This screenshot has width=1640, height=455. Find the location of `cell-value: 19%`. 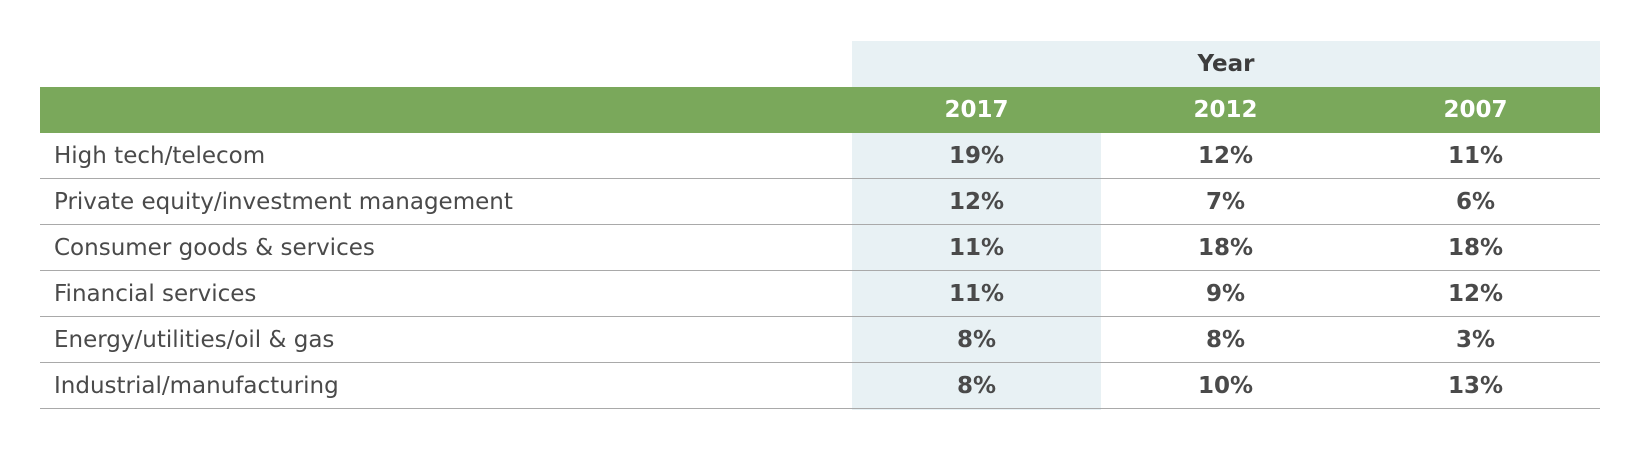

cell-value: 19% is located at coordinates (976, 156).